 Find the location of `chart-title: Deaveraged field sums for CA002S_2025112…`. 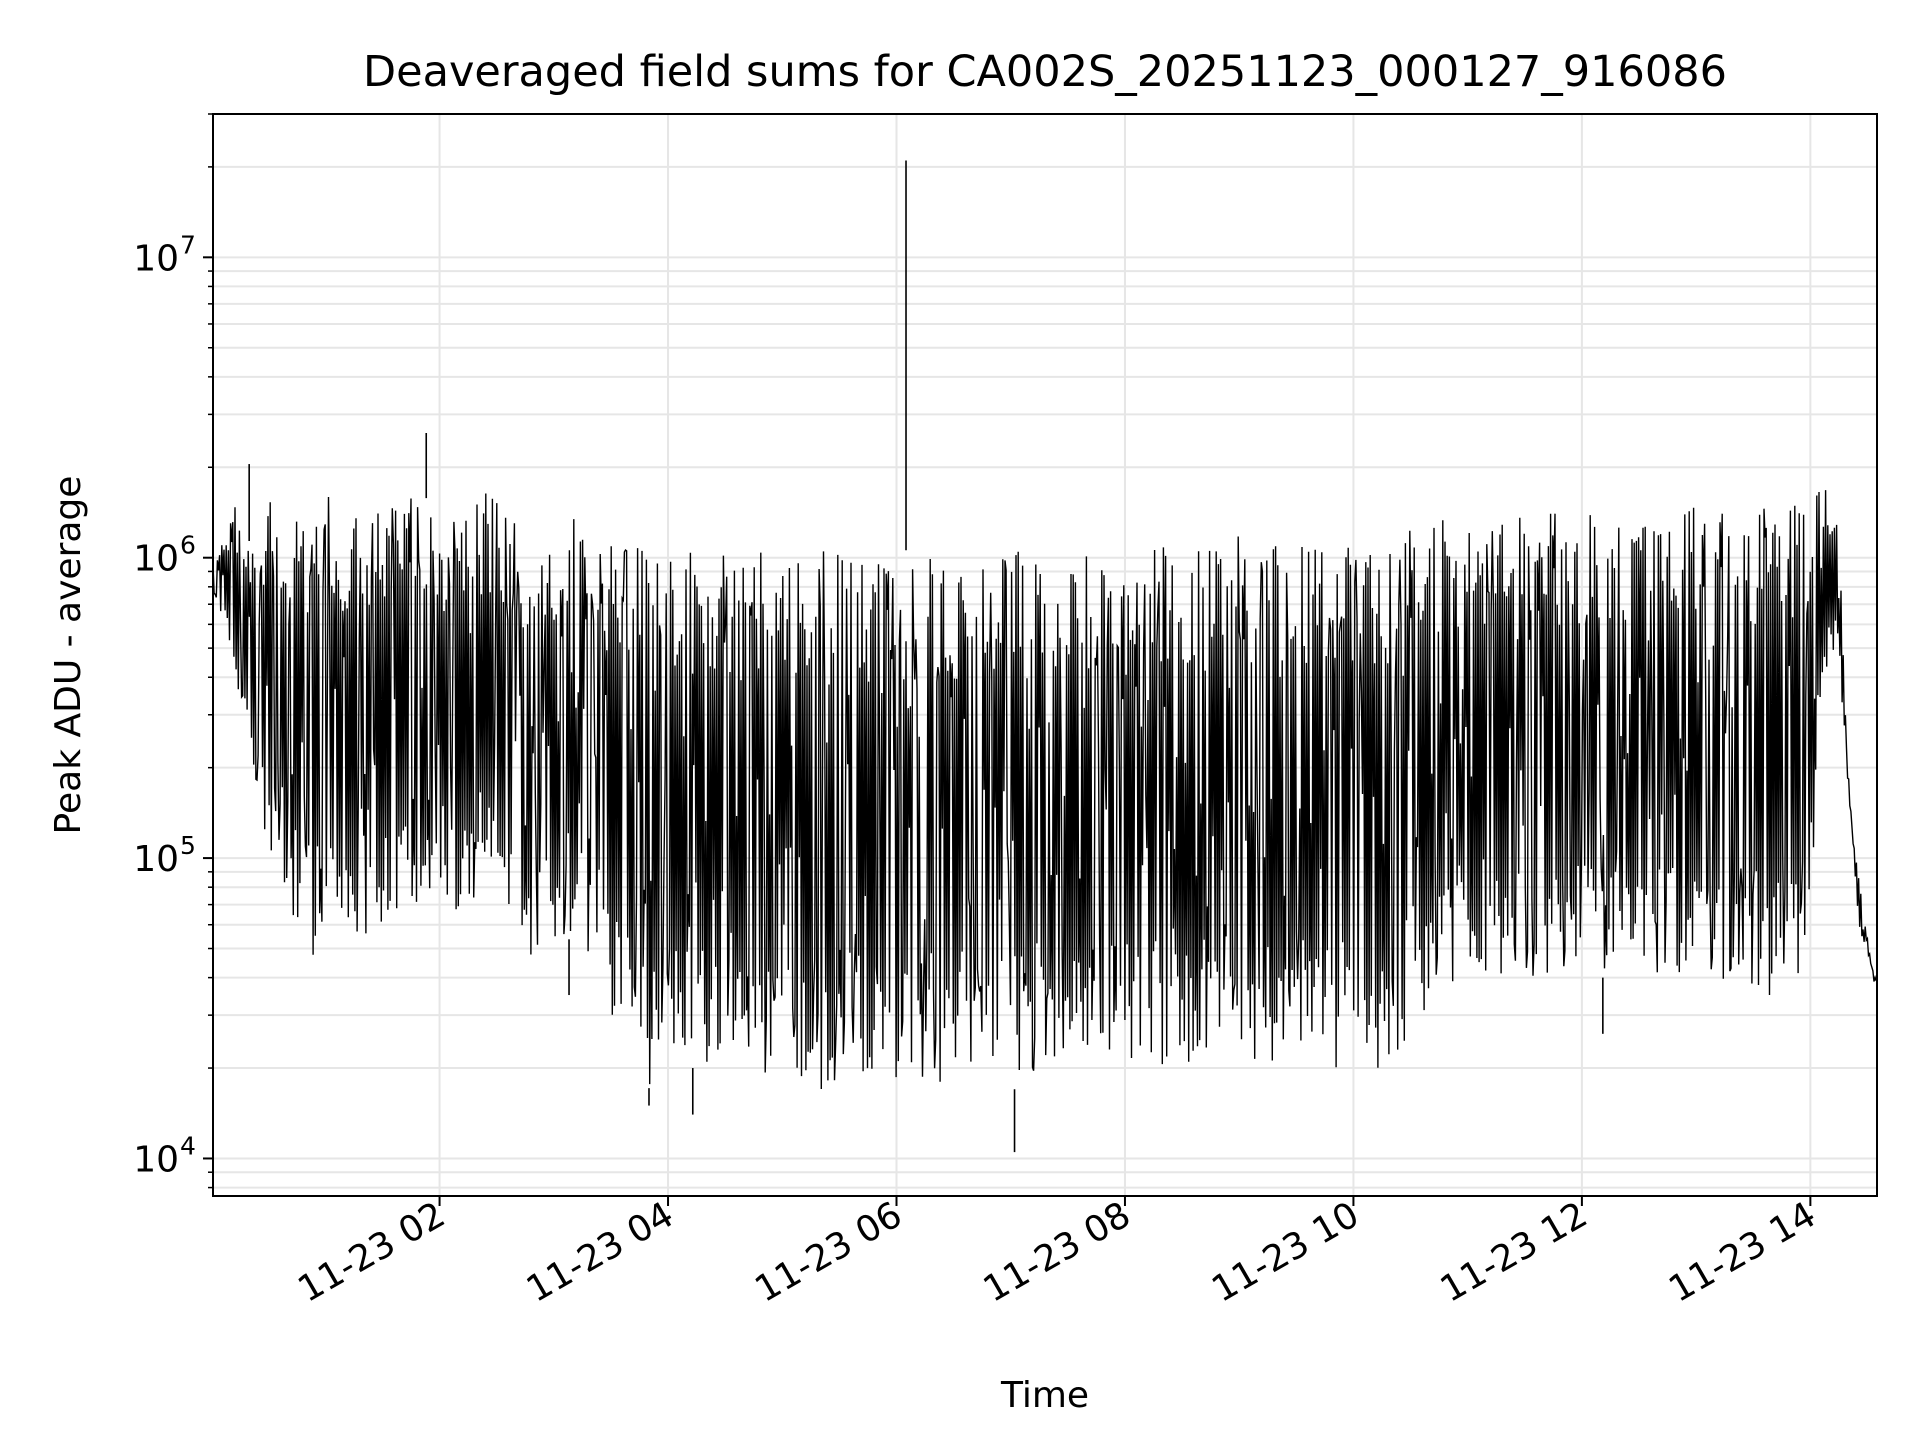

chart-title: Deaveraged field sums for CA002S_2025112… is located at coordinates (1045, 72).